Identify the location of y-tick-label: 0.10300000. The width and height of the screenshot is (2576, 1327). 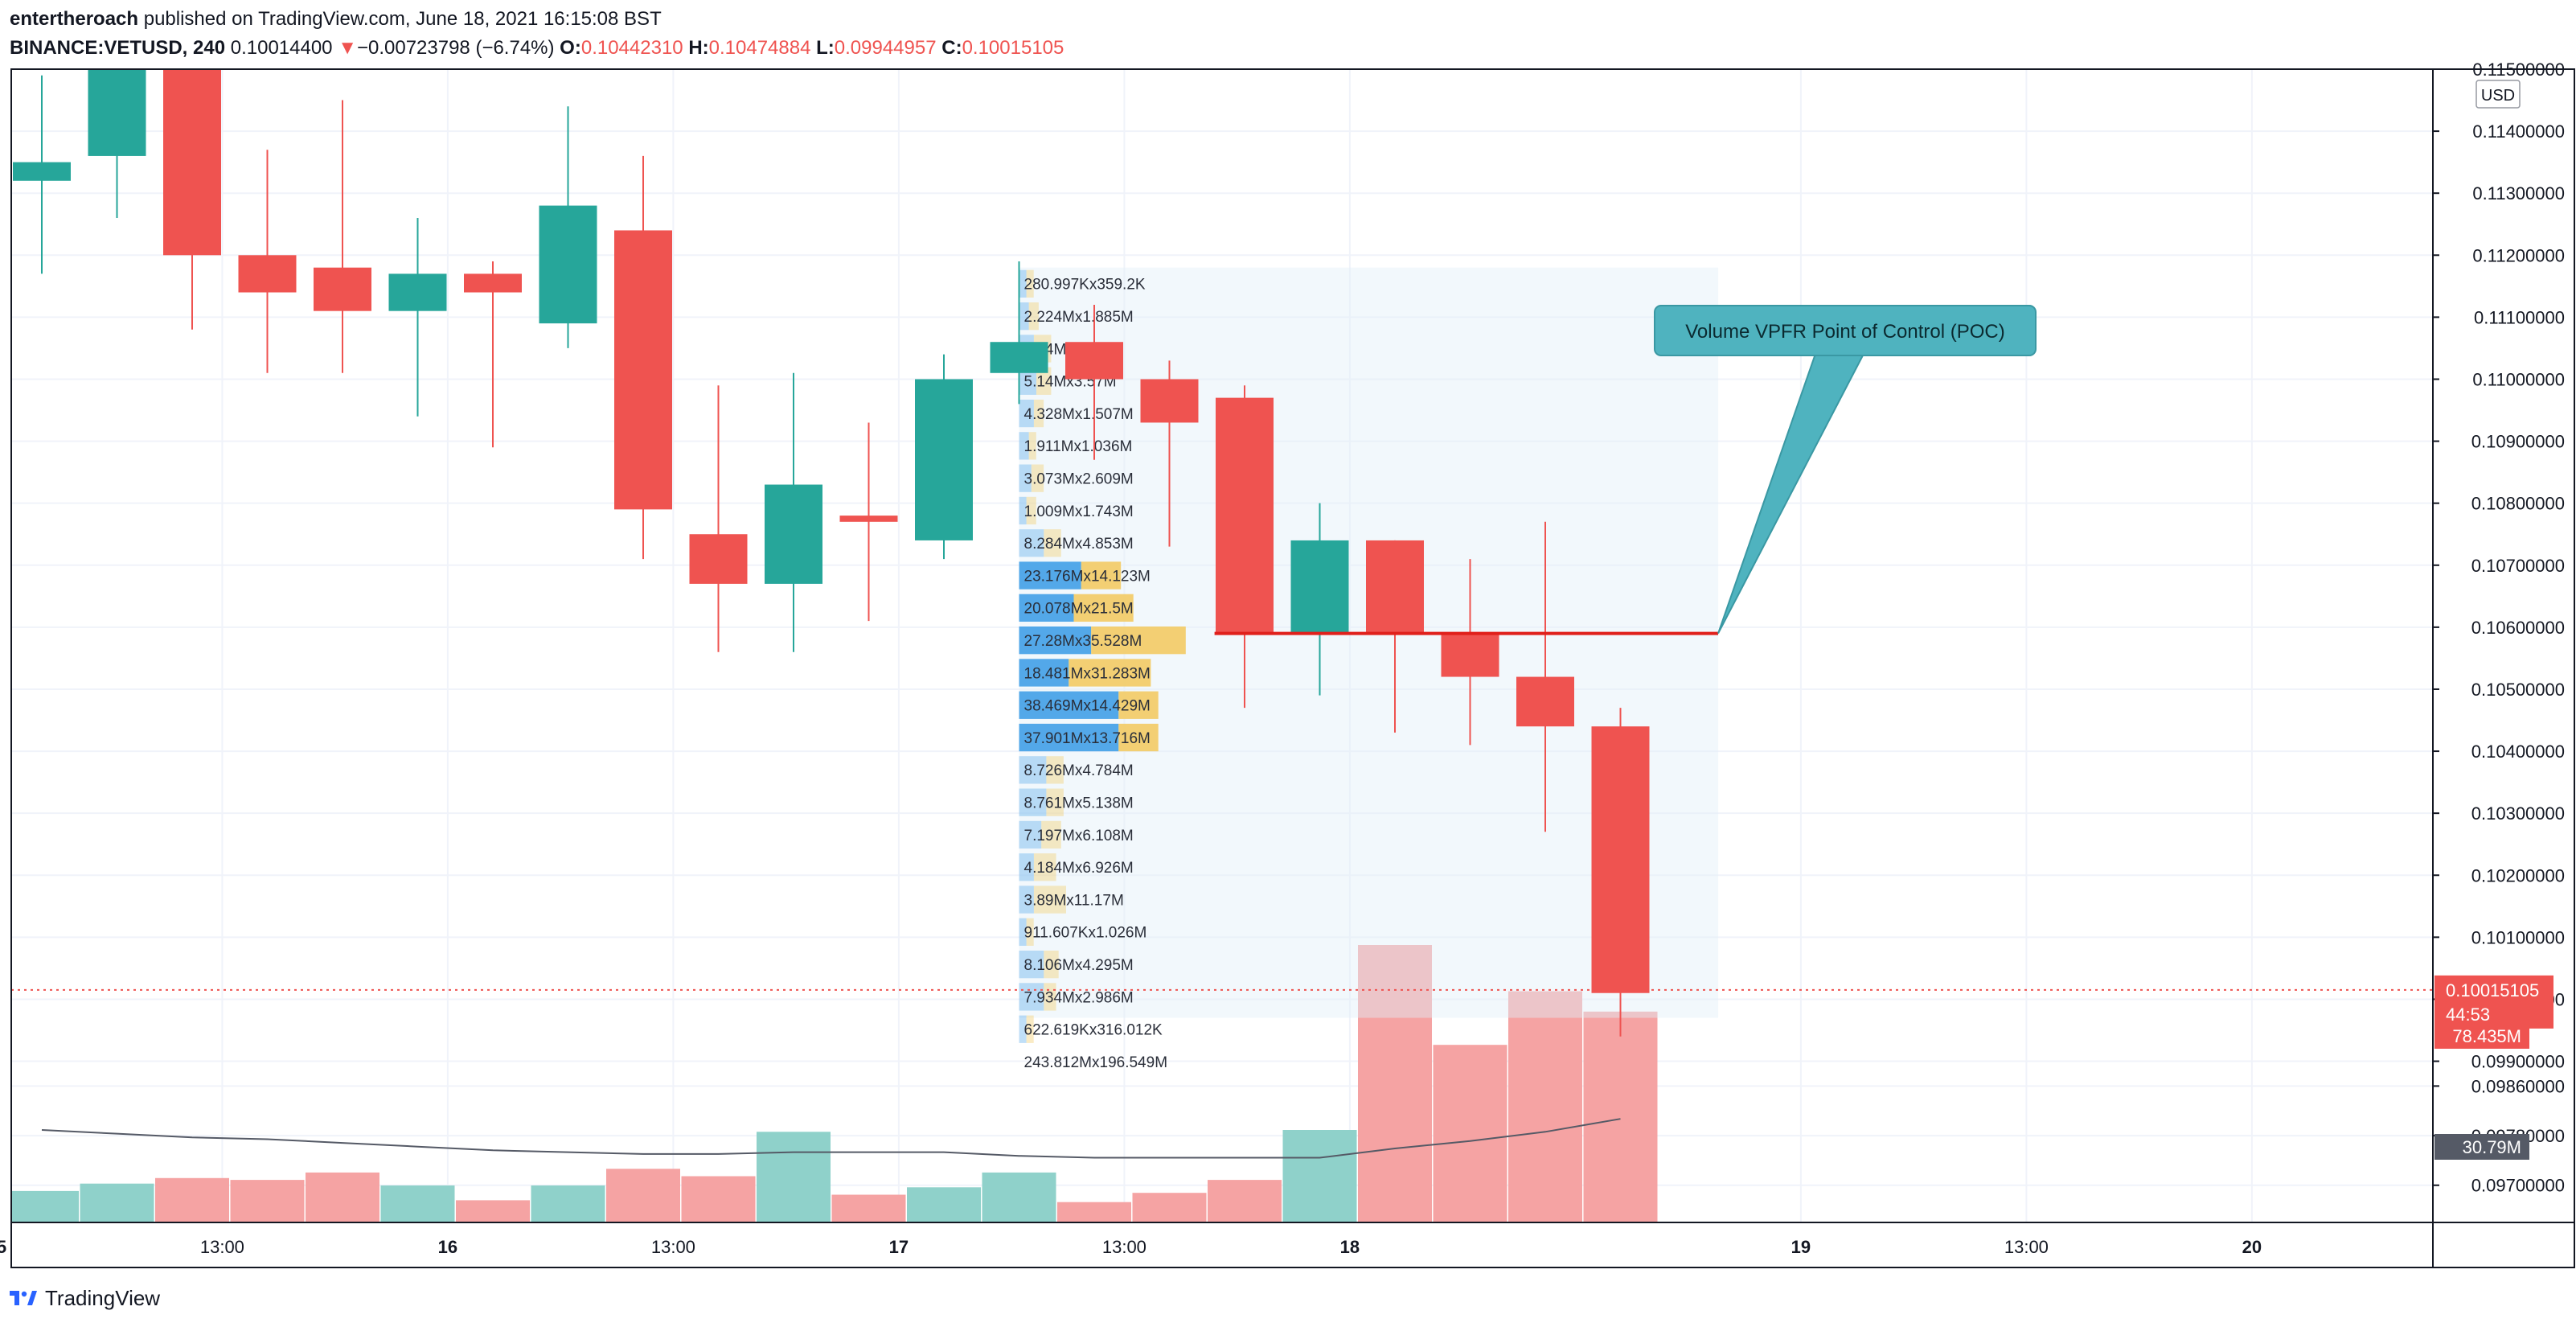
(2518, 813).